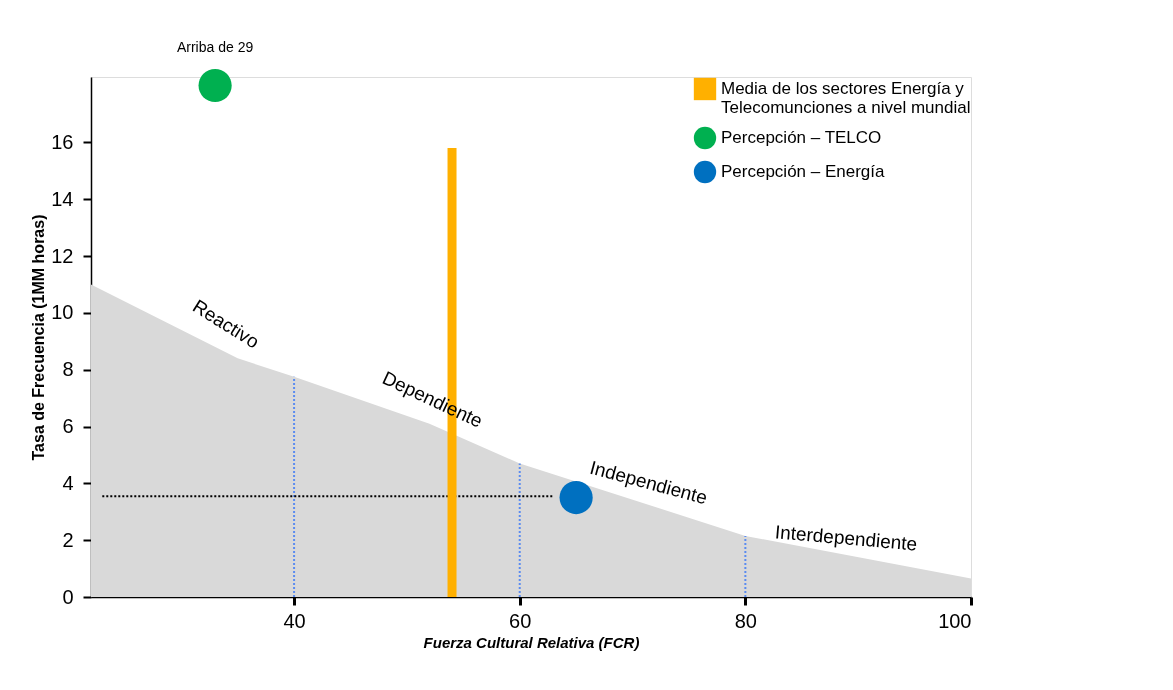 This screenshot has width=1173, height=690. I want to click on legend-label: Percepción – Energía, so click(803, 171).